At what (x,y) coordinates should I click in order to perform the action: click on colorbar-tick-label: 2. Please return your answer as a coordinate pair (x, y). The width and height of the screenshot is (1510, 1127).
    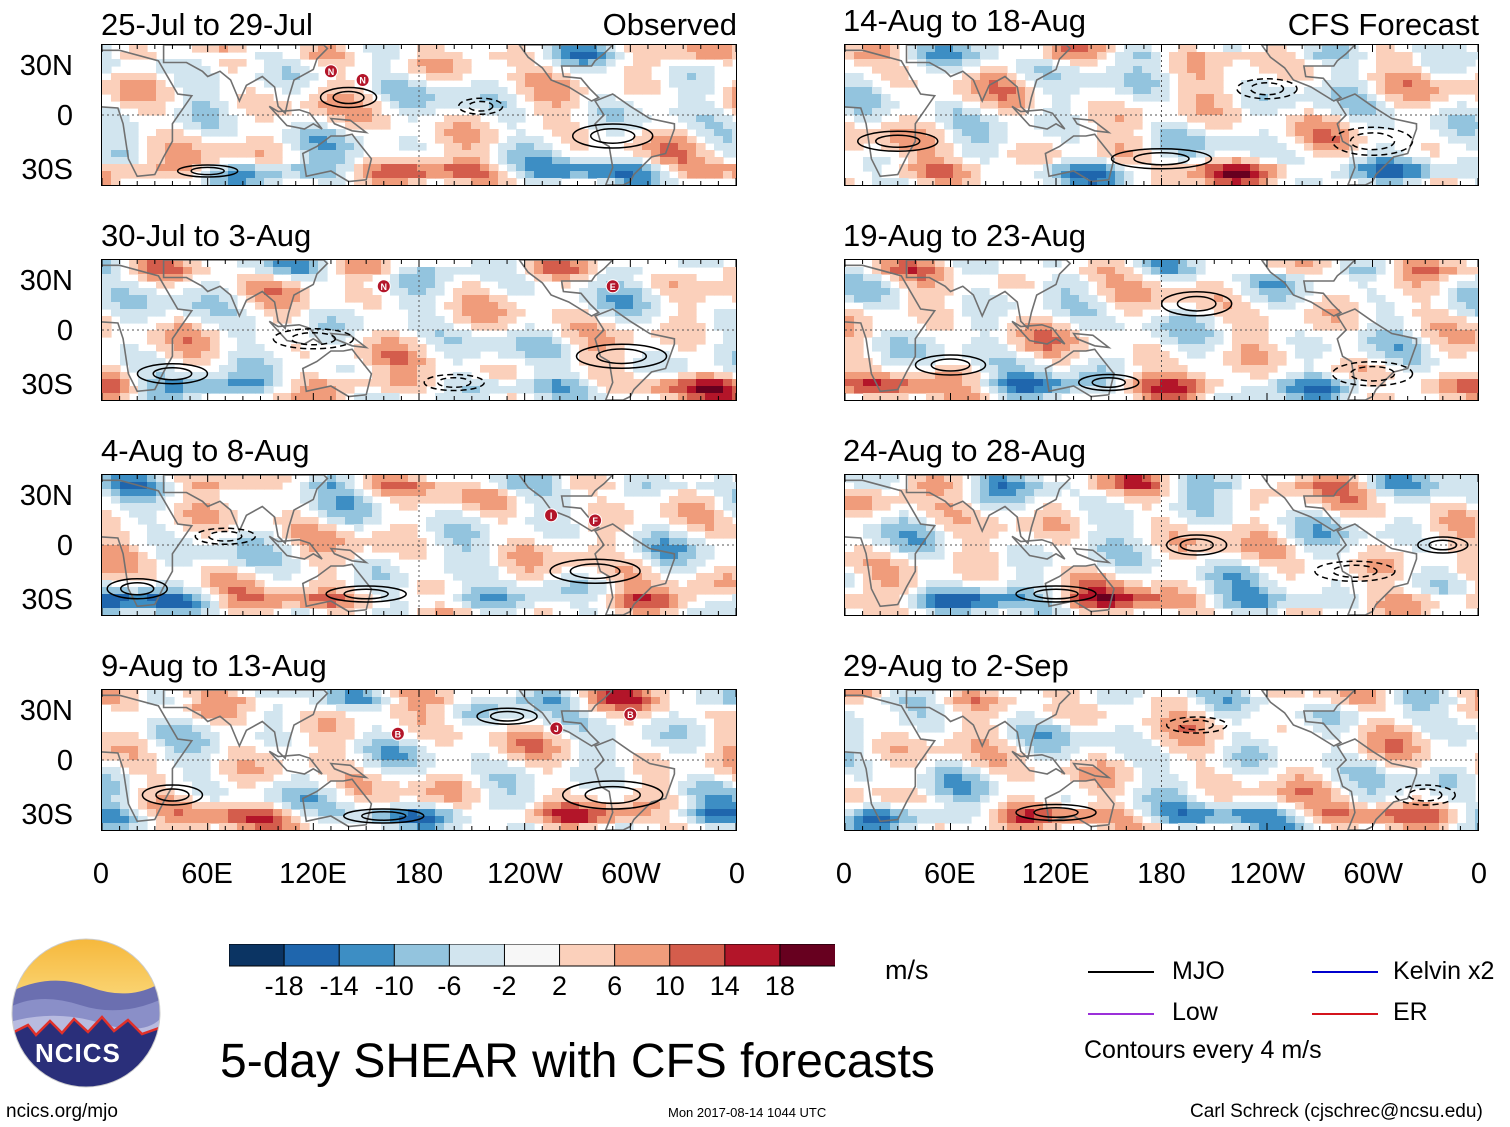
    Looking at the image, I should click on (560, 986).